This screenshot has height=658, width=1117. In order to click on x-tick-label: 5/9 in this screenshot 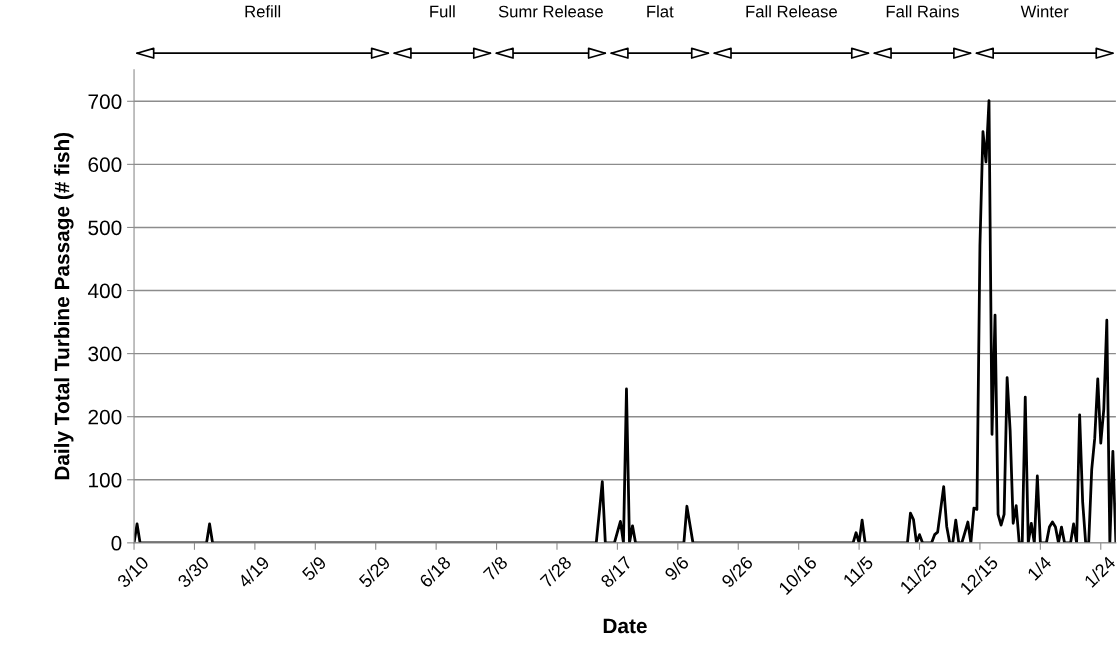, I will do `click(313, 568)`.